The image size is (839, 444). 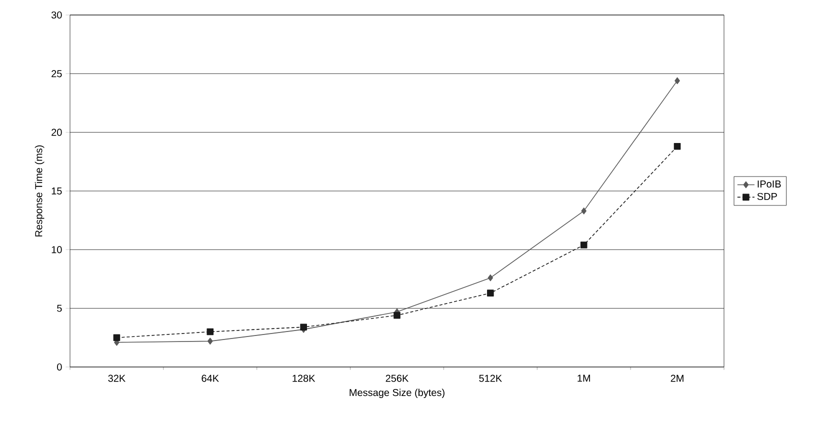 What do you see at coordinates (57, 191) in the screenshot?
I see `y-tick-label: 15` at bounding box center [57, 191].